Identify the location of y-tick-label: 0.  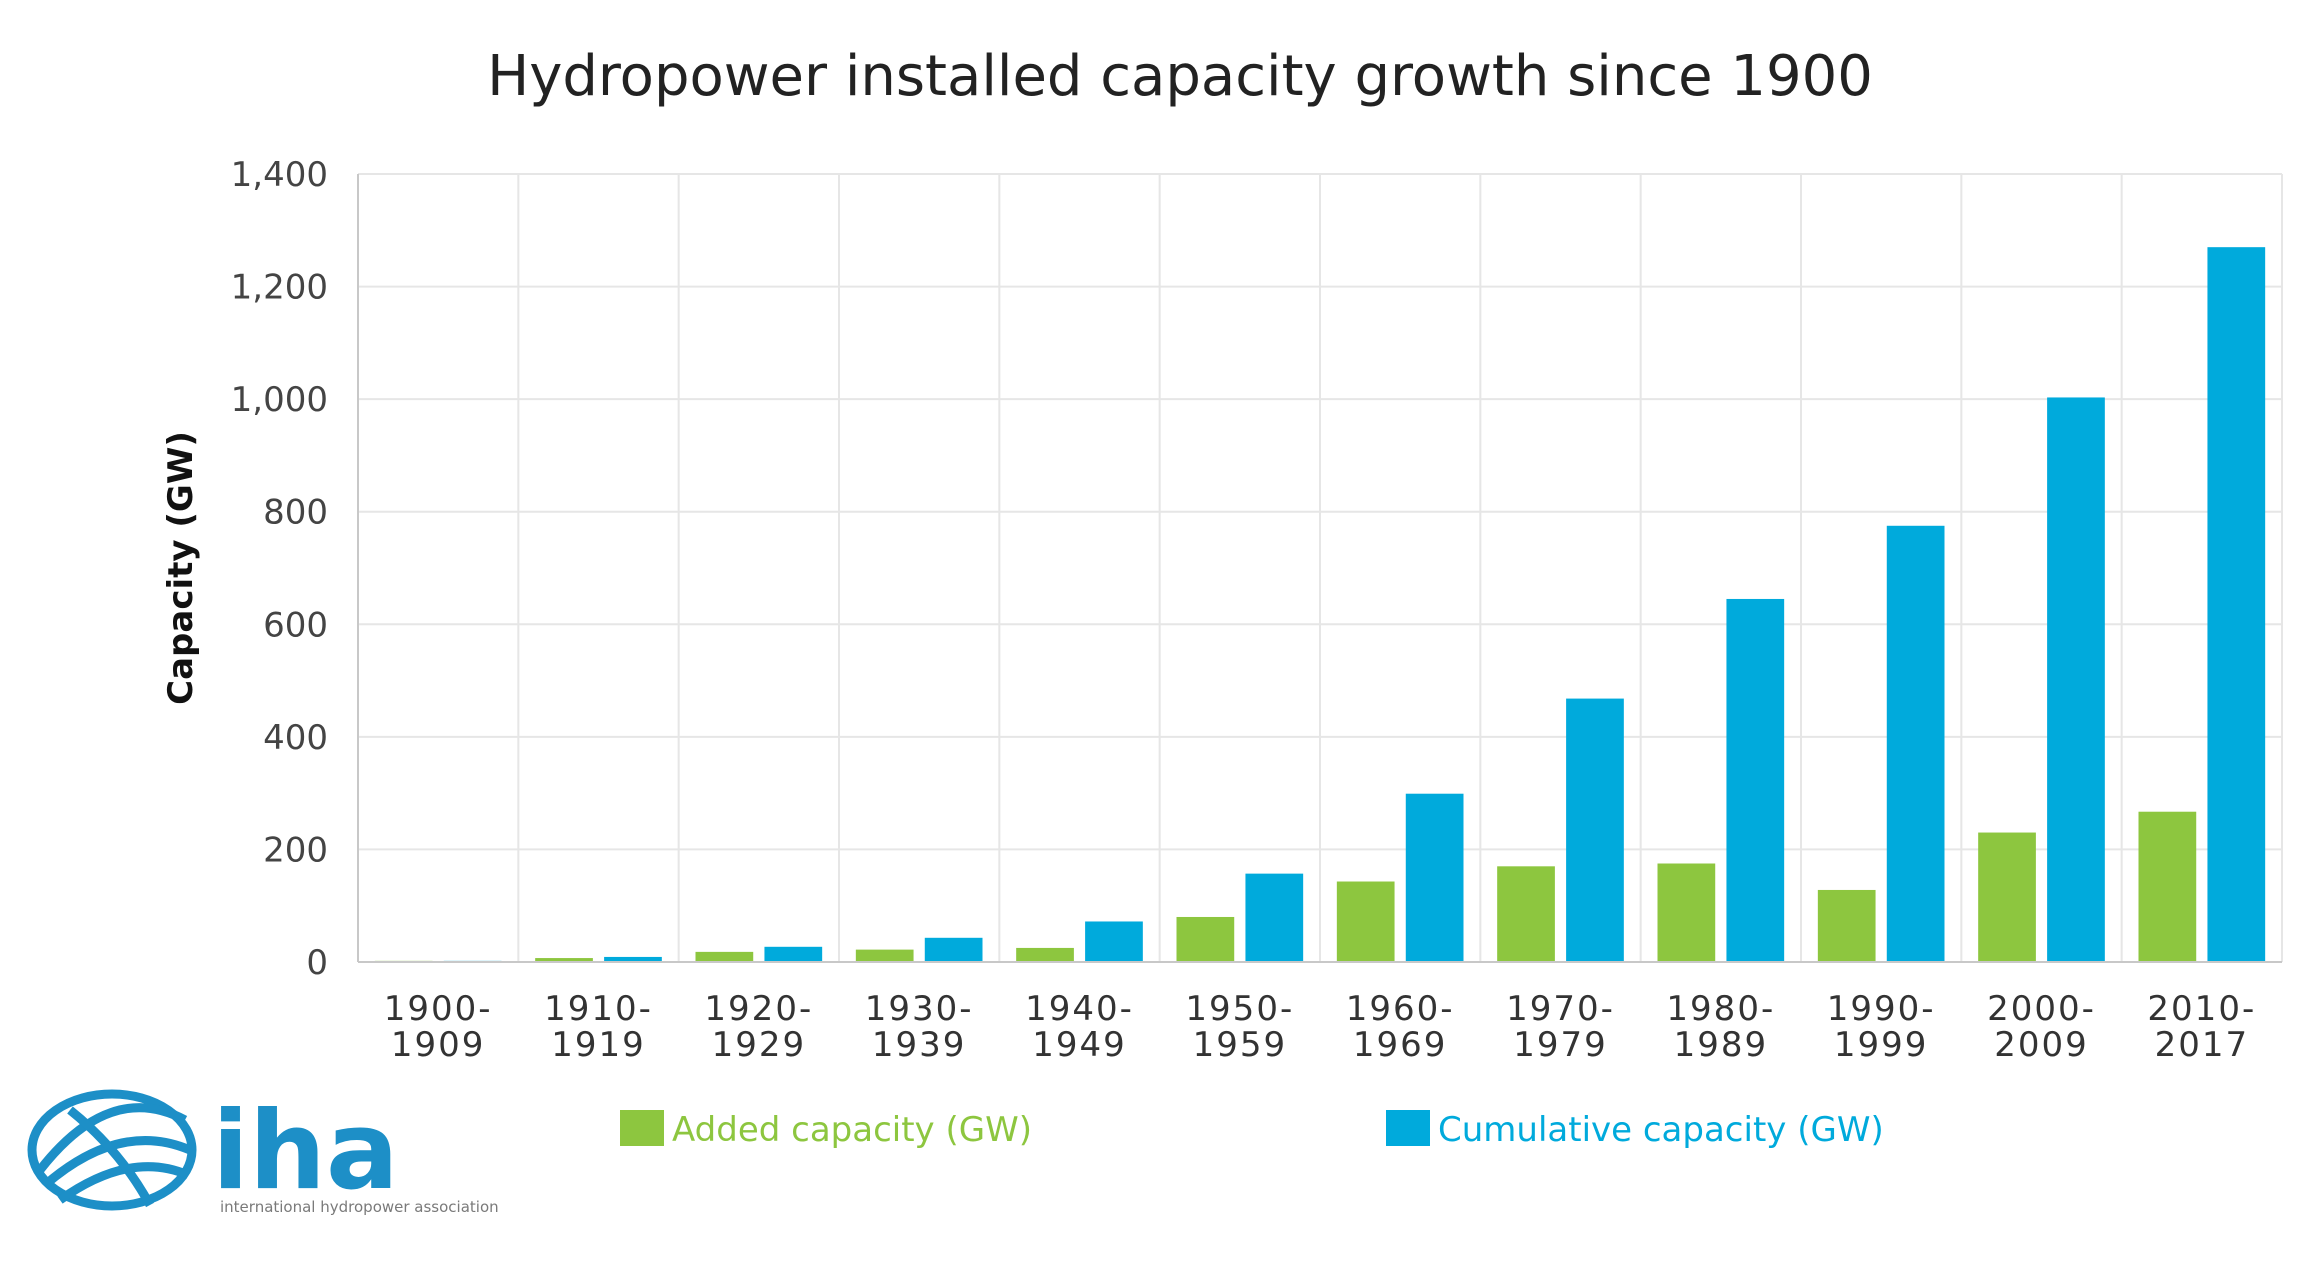
(317, 963).